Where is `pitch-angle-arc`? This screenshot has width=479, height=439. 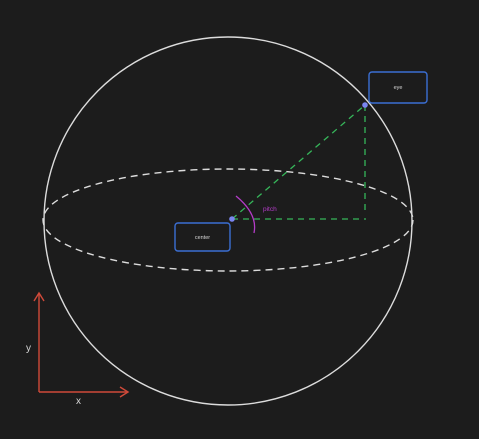 pitch-angle-arc is located at coordinates (245, 214).